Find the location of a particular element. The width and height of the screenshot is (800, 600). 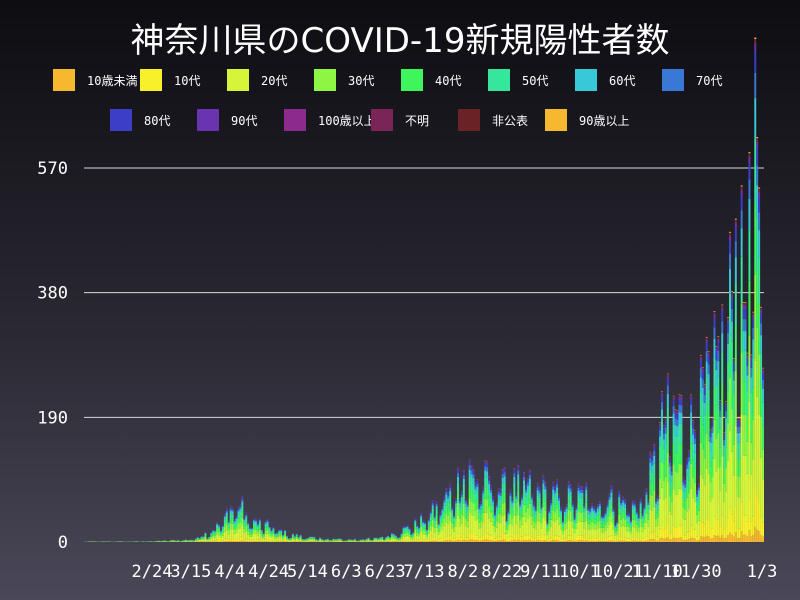

bar-day-328-s2 is located at coordinates (722, 486).